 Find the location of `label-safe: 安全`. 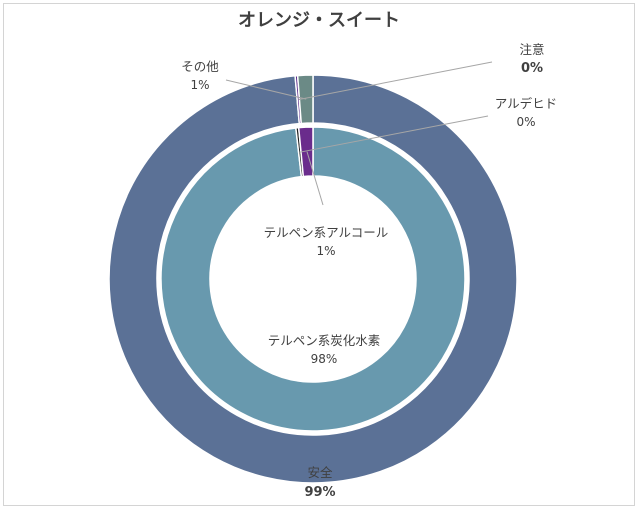

label-safe: 安全 is located at coordinates (320, 472).